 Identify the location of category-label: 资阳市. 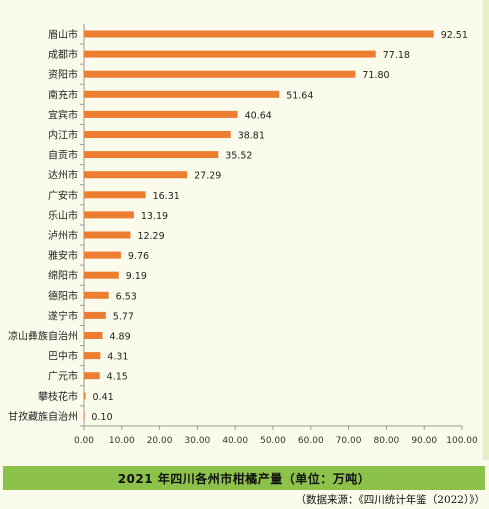
(63, 74).